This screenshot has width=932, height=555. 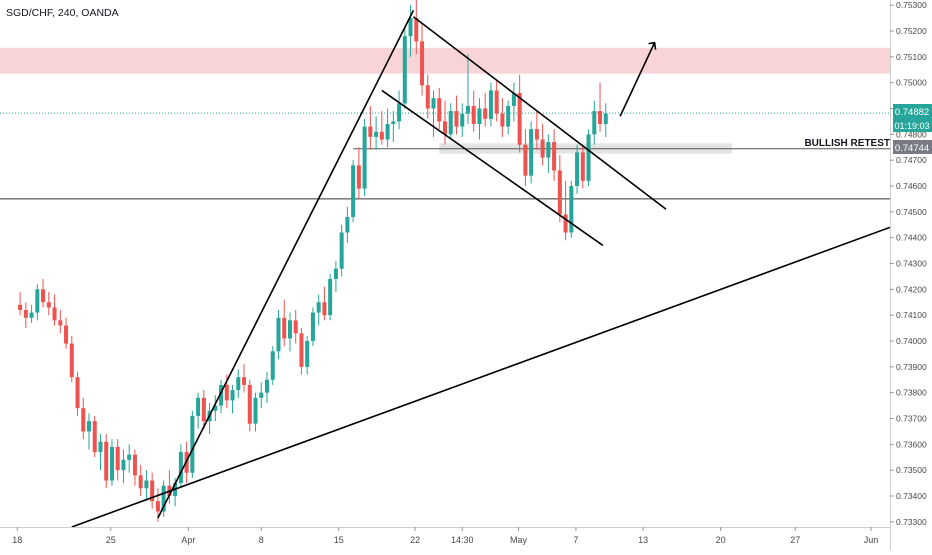 What do you see at coordinates (188, 540) in the screenshot?
I see `time-tick-label: Apr` at bounding box center [188, 540].